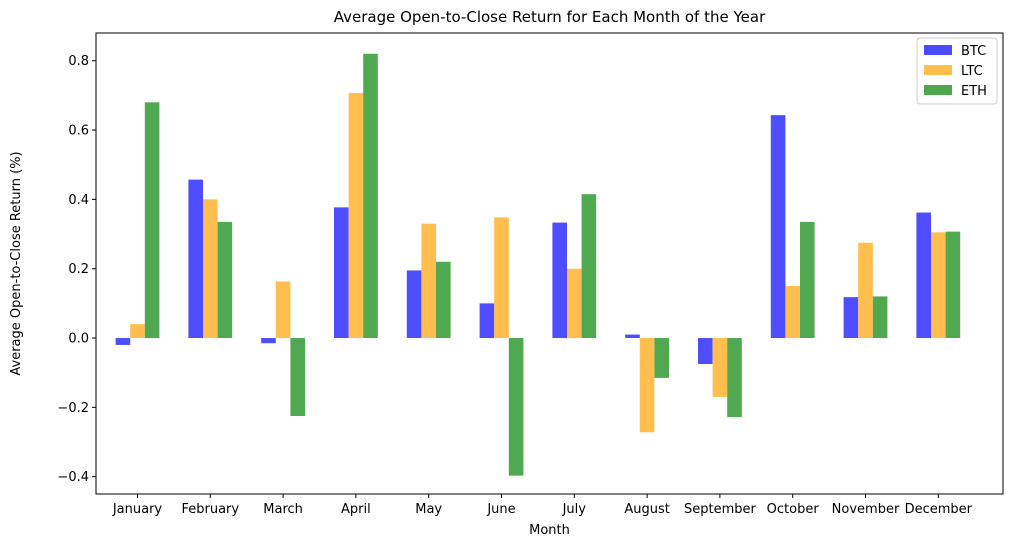 The image size is (1013, 545). What do you see at coordinates (78, 131) in the screenshot?
I see `y-tick-label: 0.6` at bounding box center [78, 131].